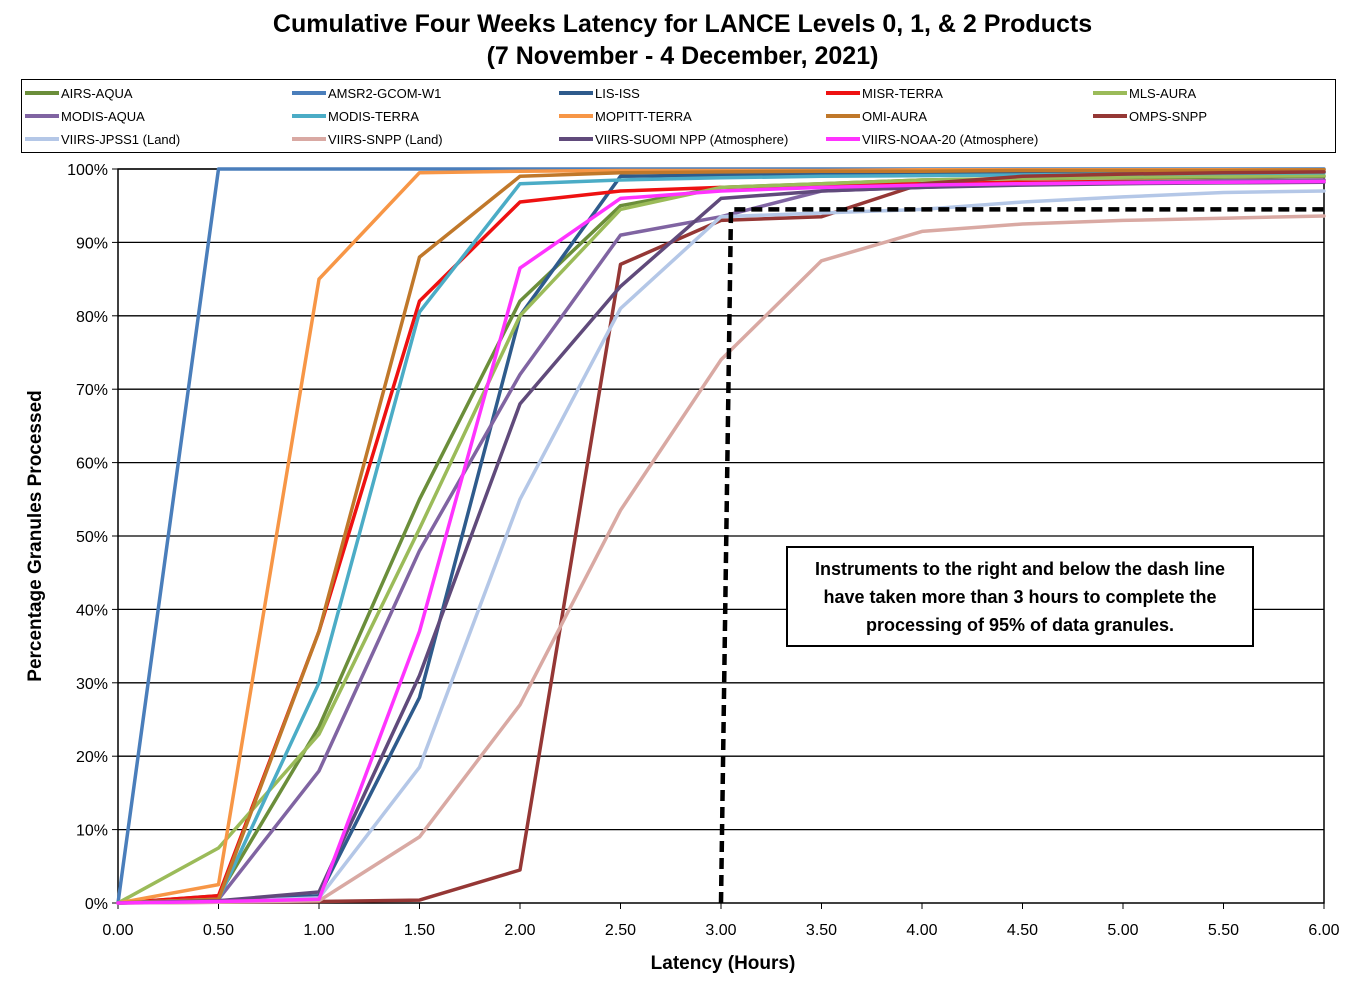 The width and height of the screenshot is (1365, 995). I want to click on x-tick-label: 5.00, so click(1122, 930).